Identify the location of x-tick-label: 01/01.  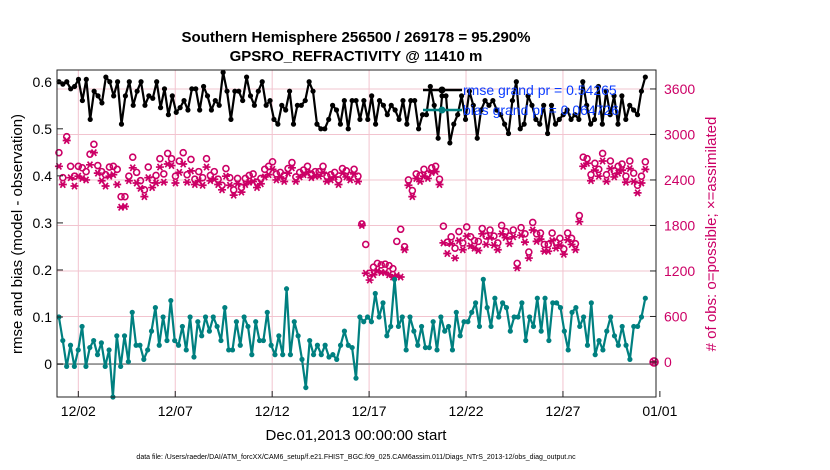
(659, 411).